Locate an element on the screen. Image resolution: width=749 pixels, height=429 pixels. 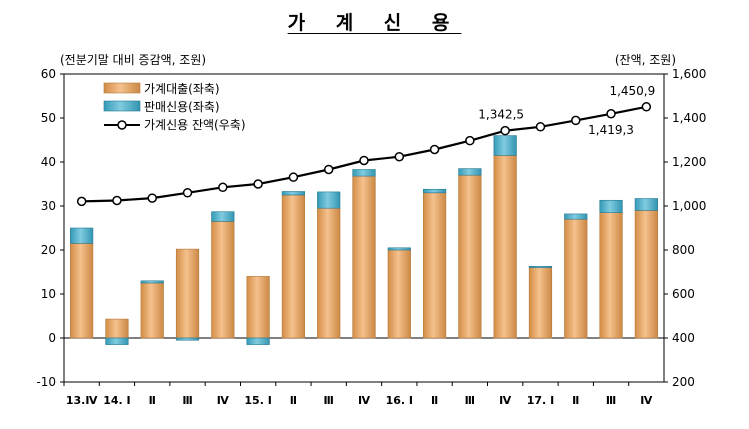
y-left-tick-label: 30 is located at coordinates (48, 206).